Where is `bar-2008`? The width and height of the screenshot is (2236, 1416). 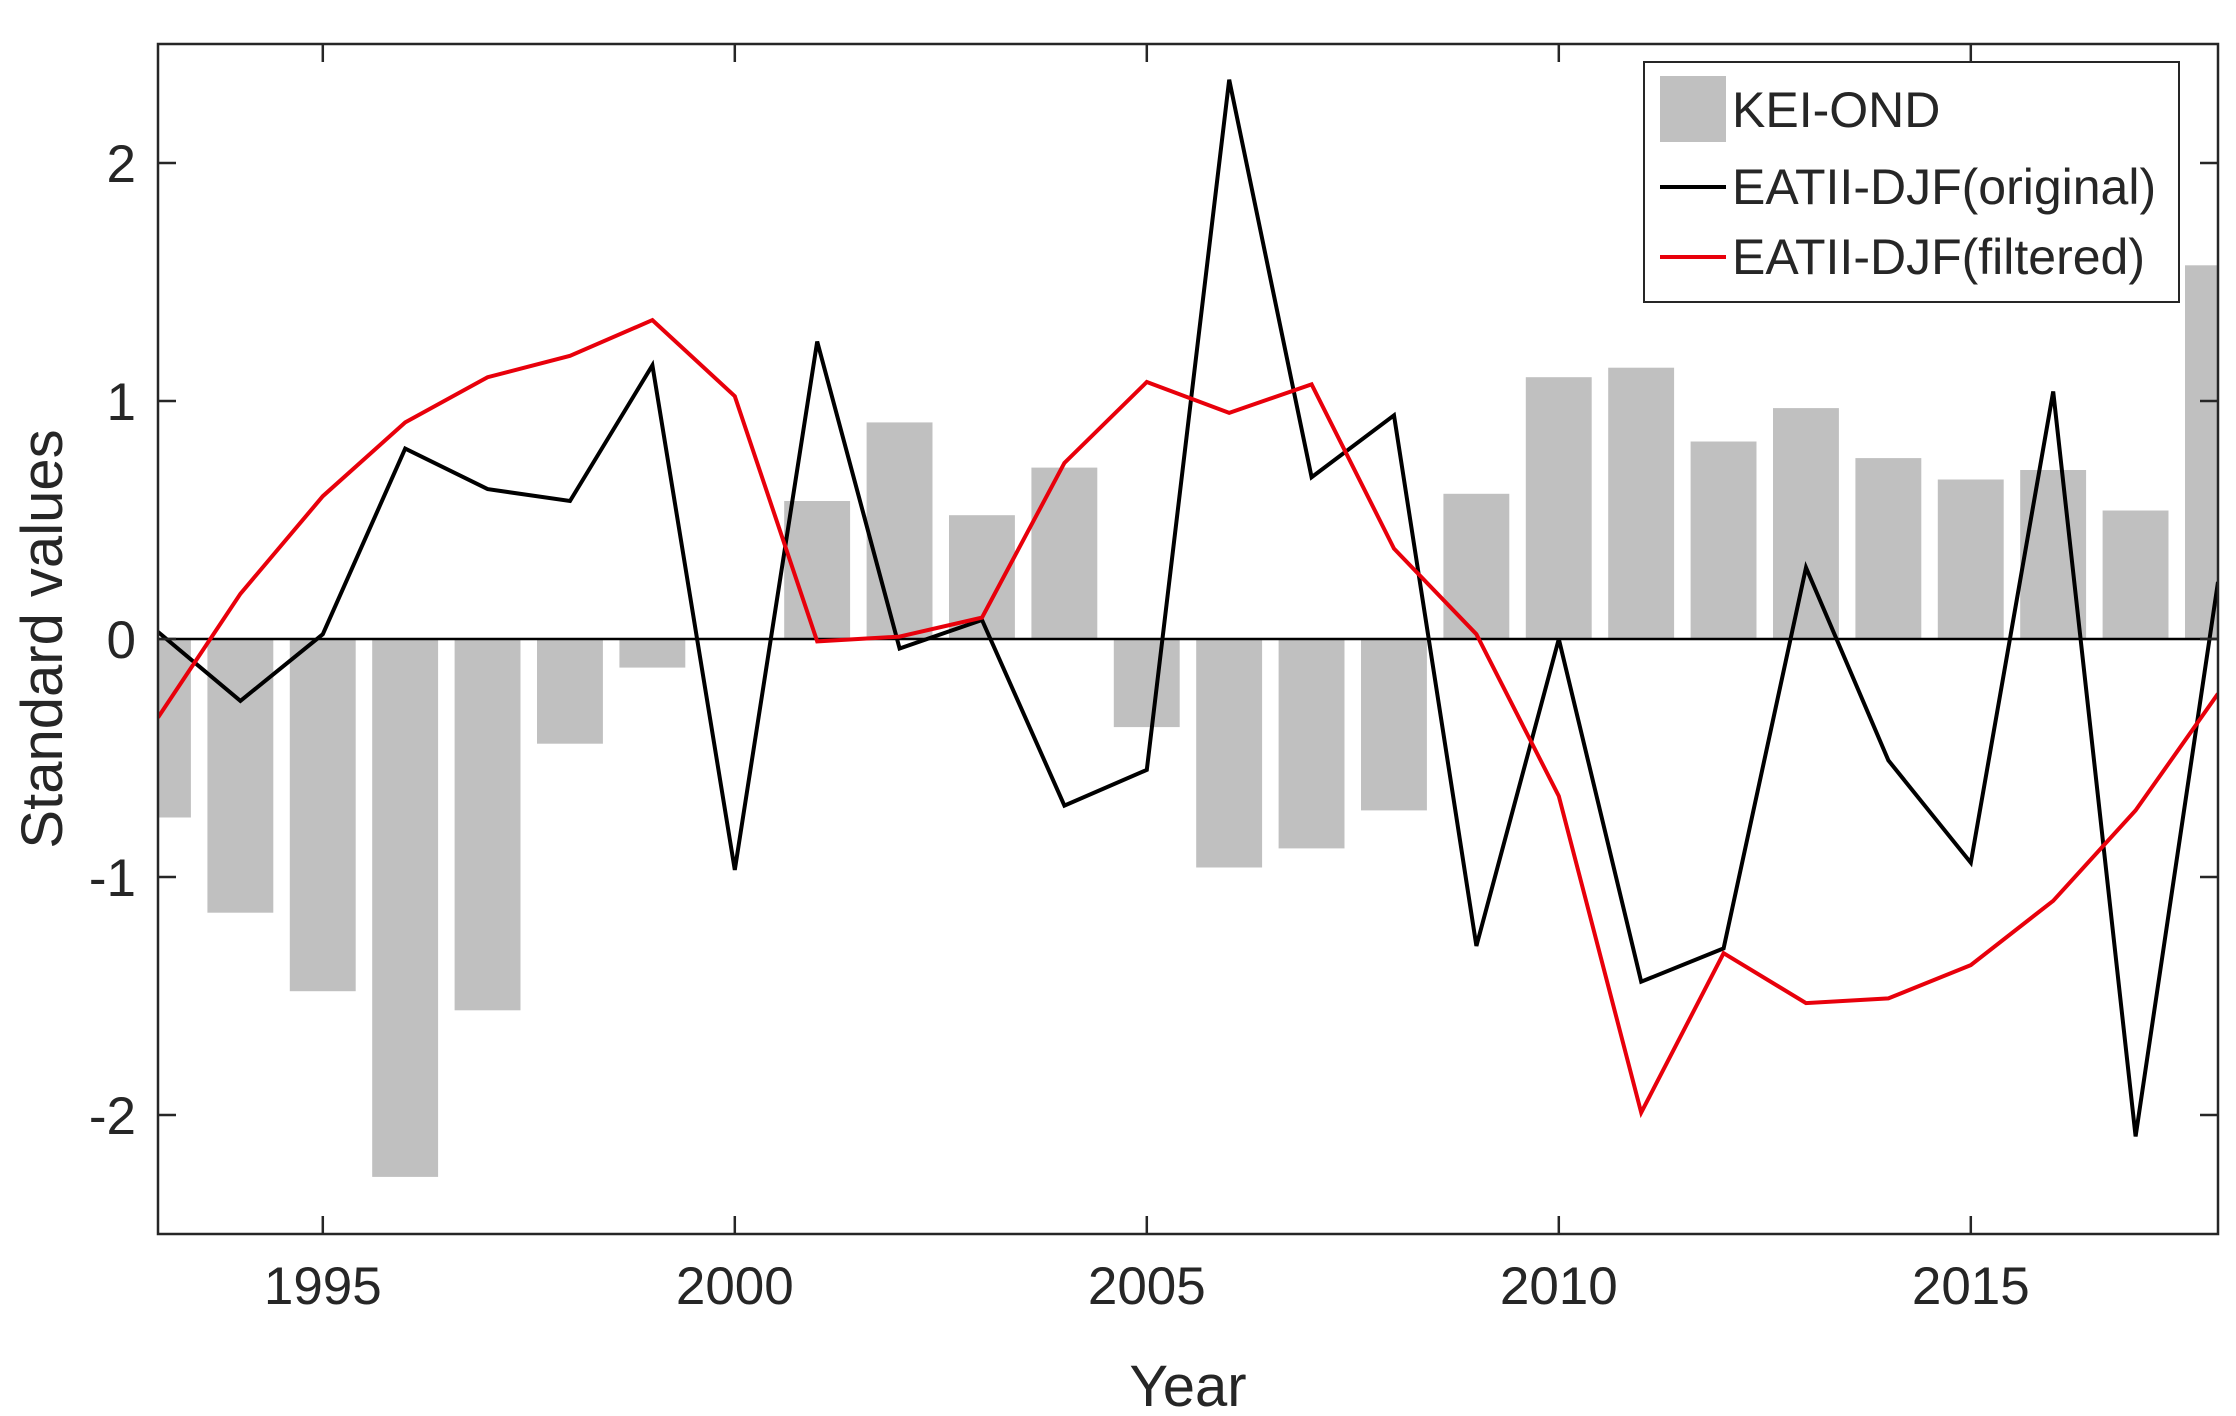
bar-2008 is located at coordinates (1394, 725).